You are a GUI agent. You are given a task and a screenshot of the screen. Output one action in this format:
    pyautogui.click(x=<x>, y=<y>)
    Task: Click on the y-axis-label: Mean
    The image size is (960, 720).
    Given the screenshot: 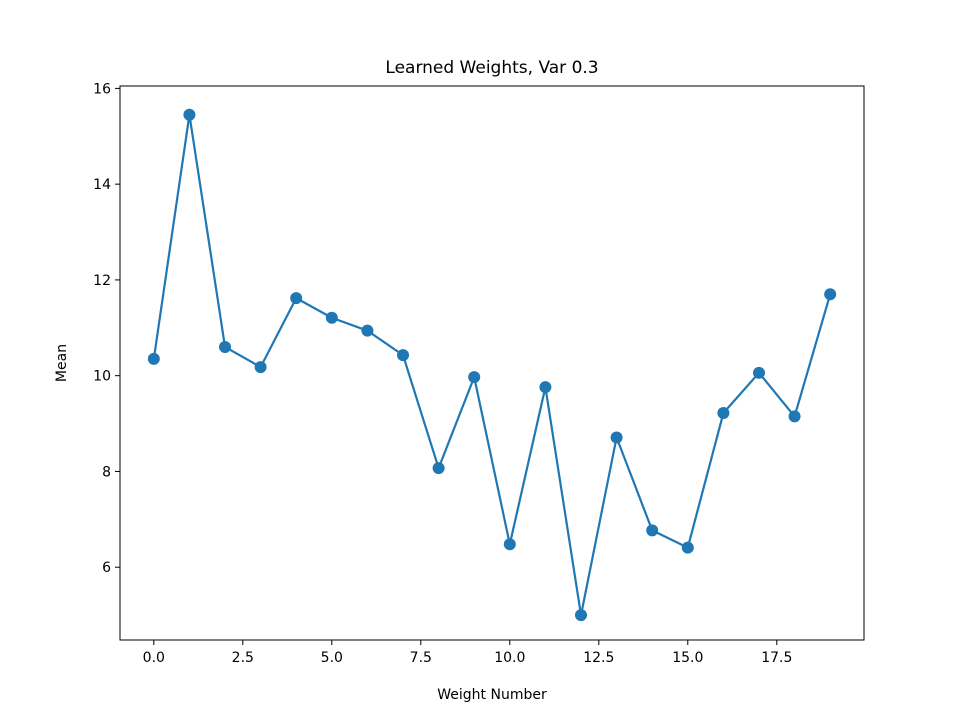 What is the action you would take?
    pyautogui.click(x=62, y=363)
    